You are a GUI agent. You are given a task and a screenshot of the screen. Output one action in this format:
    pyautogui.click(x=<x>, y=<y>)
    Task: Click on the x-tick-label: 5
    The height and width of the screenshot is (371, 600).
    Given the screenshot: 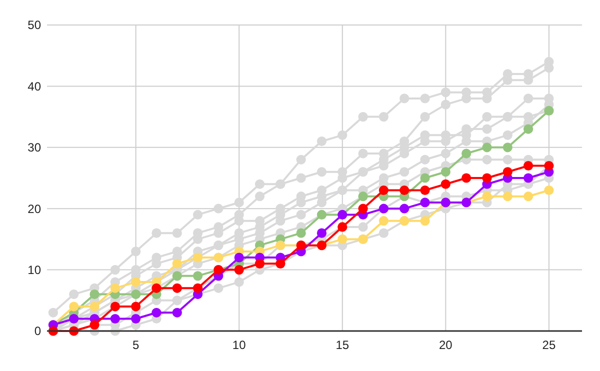 What is the action you would take?
    pyautogui.click(x=136, y=345)
    